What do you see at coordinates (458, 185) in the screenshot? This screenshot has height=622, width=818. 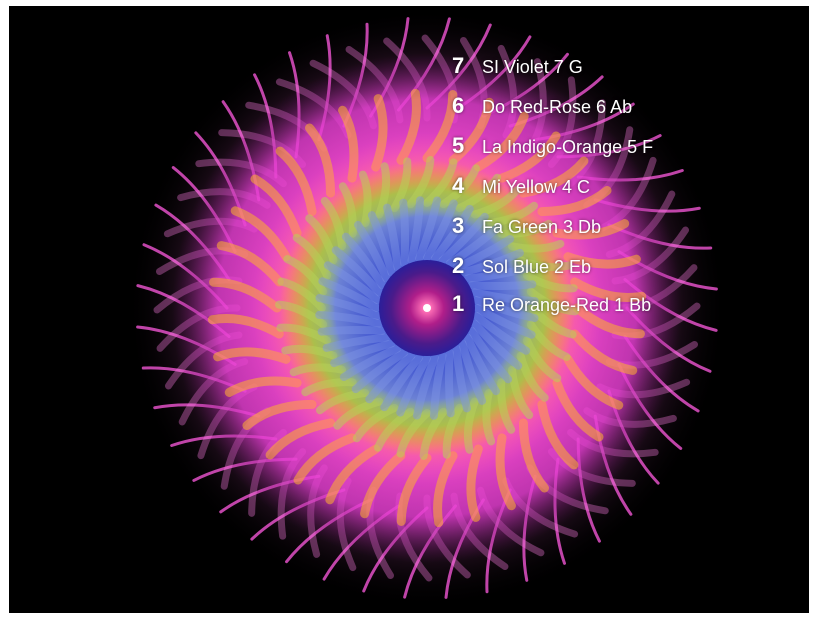 I see `legend-number: 4` at bounding box center [458, 185].